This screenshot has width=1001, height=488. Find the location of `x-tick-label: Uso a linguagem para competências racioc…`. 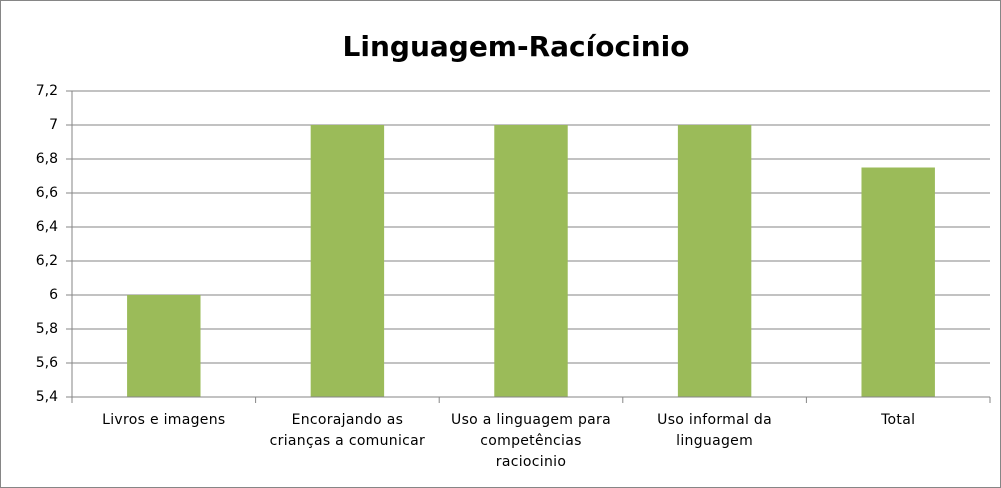

x-tick-label: Uso a linguagem para competências racioc… is located at coordinates (531, 441).